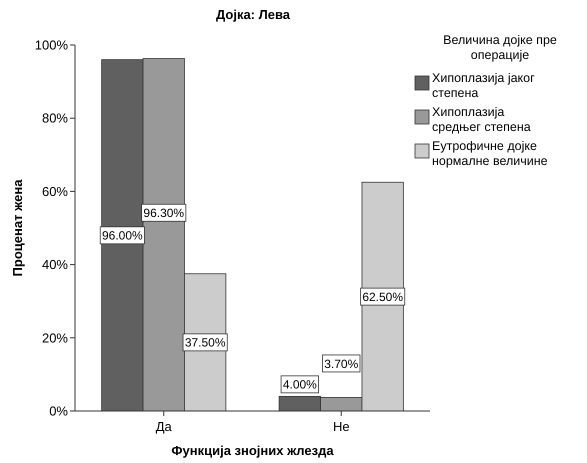 Image resolution: width=587 pixels, height=463 pixels. I want to click on data-label: 3.70%, so click(341, 363).